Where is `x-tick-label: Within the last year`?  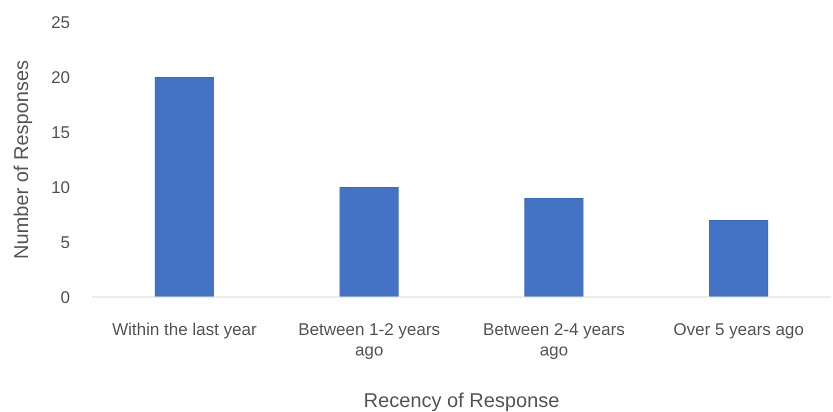
x-tick-label: Within the last year is located at coordinates (184, 329).